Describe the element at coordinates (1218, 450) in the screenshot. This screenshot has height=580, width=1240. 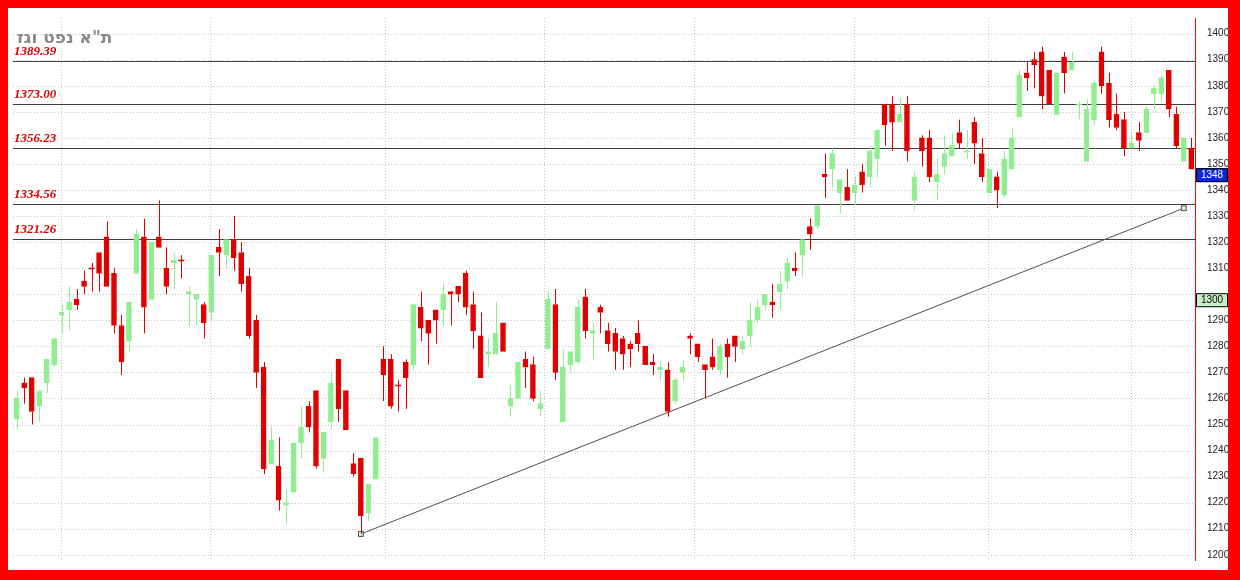
I see `y-tick-label: 1240` at that location.